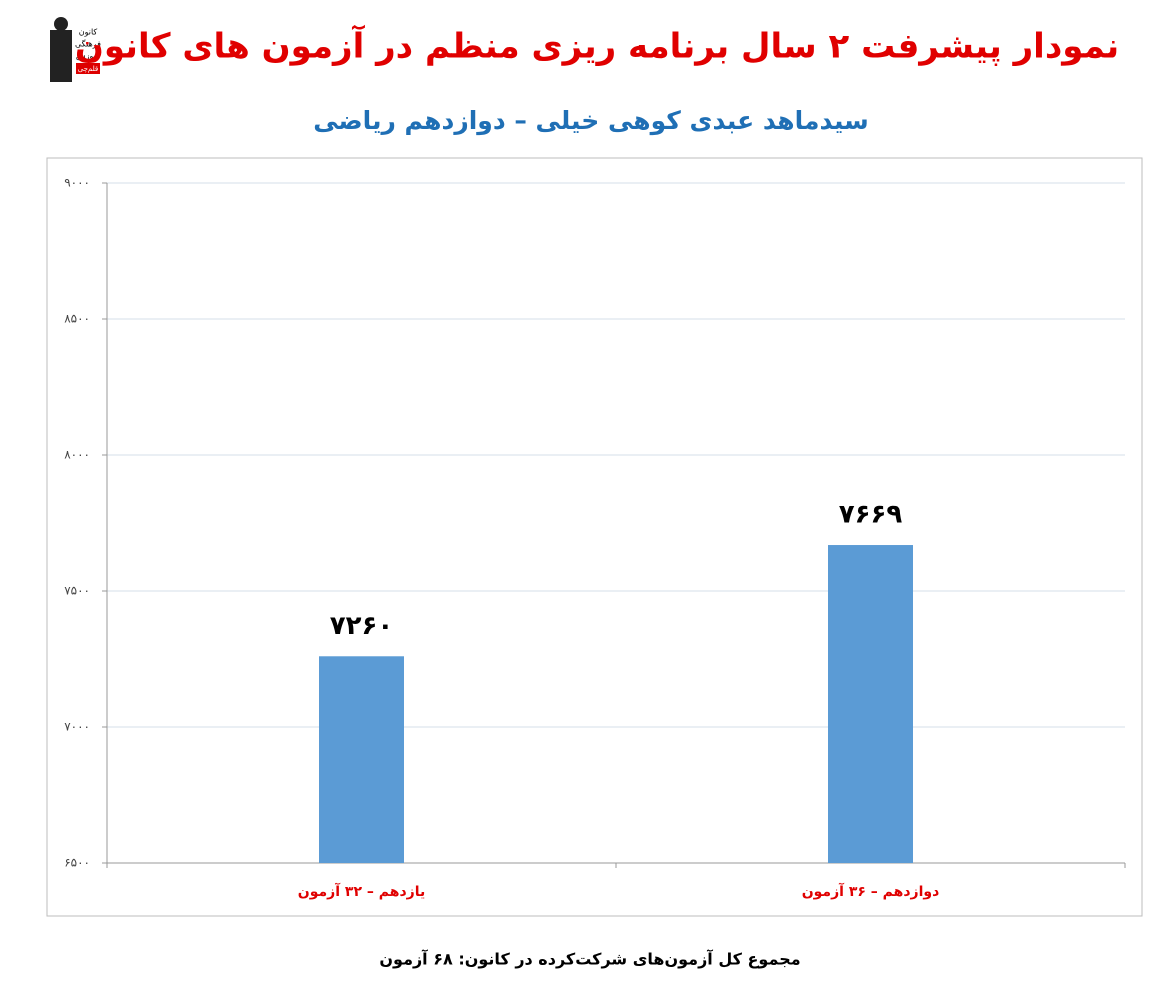  Describe the element at coordinates (77, 455) in the screenshot. I see `y-tick-label: ۸۰۰۰` at that location.